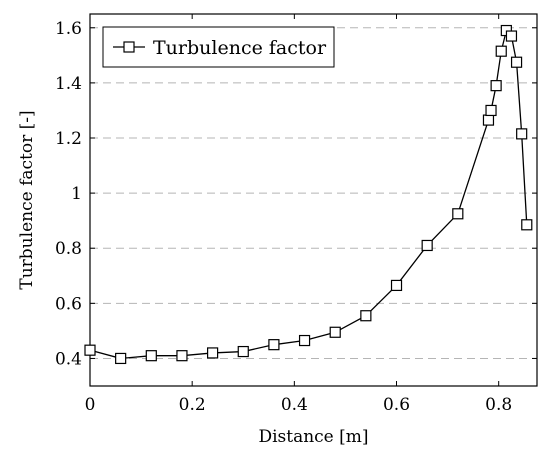 The height and width of the screenshot is (458, 550). What do you see at coordinates (68, 359) in the screenshot?
I see `y-tick-label: 0.4` at bounding box center [68, 359].